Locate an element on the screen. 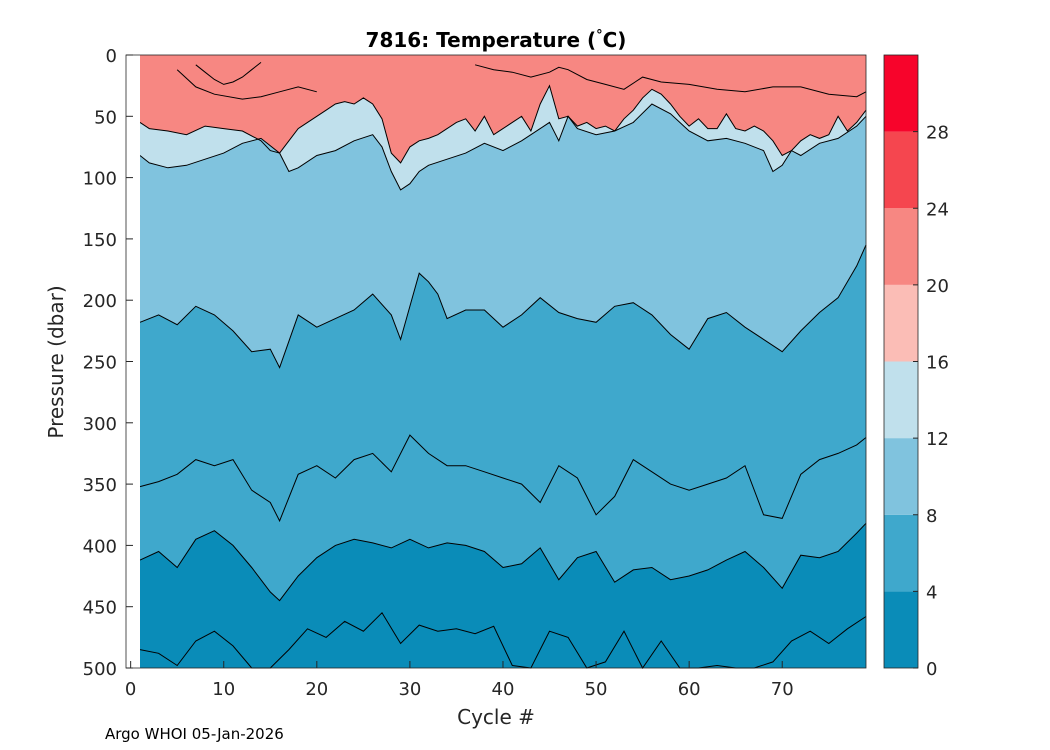  footer-credit: Argo WHOI 05-Jan-2026 is located at coordinates (194, 734).